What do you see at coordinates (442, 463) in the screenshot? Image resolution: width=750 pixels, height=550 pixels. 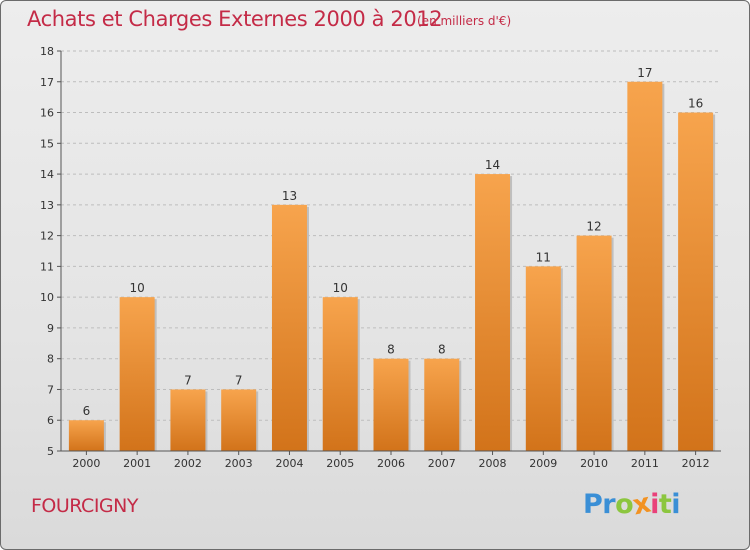 I see `x-tick-label: 2007` at bounding box center [442, 463].